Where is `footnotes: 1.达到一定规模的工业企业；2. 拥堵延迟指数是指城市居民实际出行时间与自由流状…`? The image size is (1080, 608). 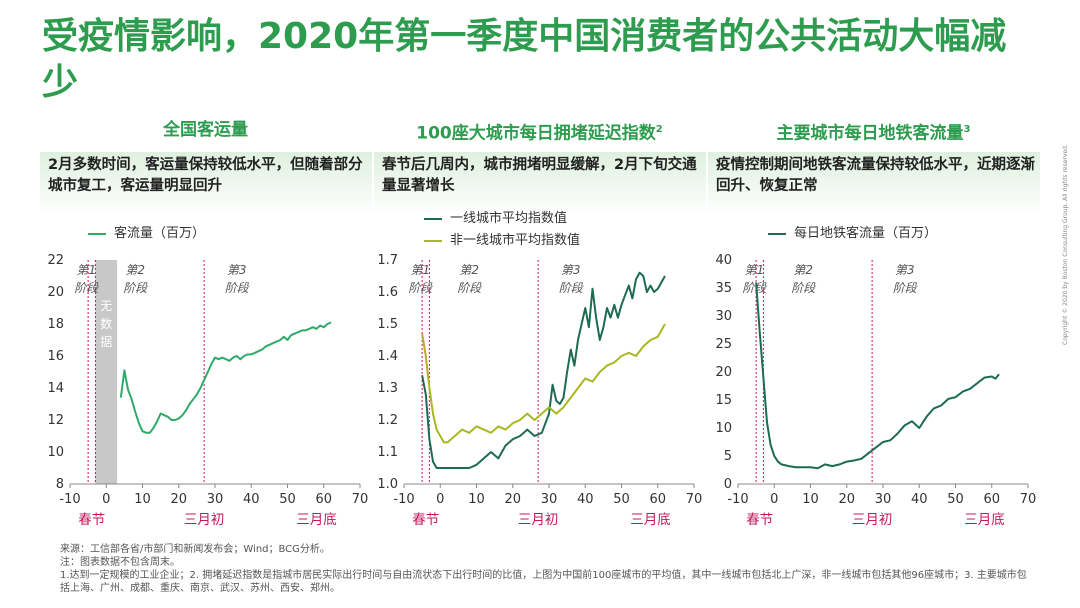
footnotes: 1.达到一定规模的工业企业；2. 拥堵延迟指数是指城市居民实际出行时间与自由流状… is located at coordinates (543, 582).